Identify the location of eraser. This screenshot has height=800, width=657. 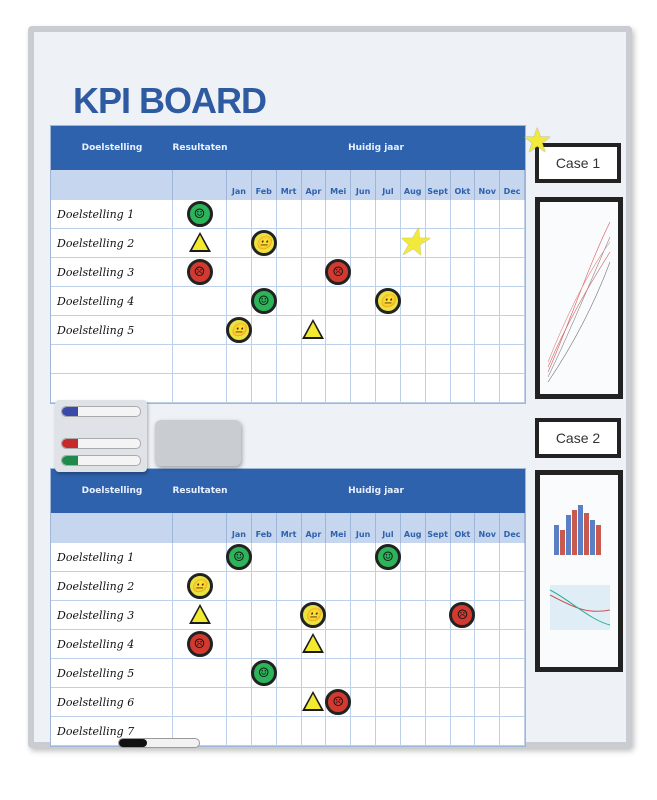
(198, 443).